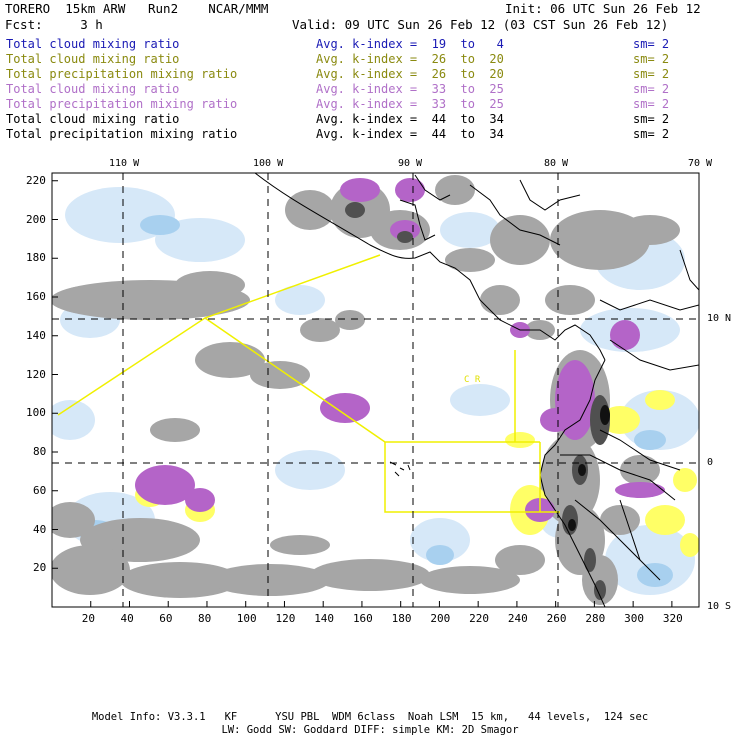 The width and height of the screenshot is (740, 740). Describe the element at coordinates (556, 618) in the screenshot. I see `x-tick-label: 260` at that location.